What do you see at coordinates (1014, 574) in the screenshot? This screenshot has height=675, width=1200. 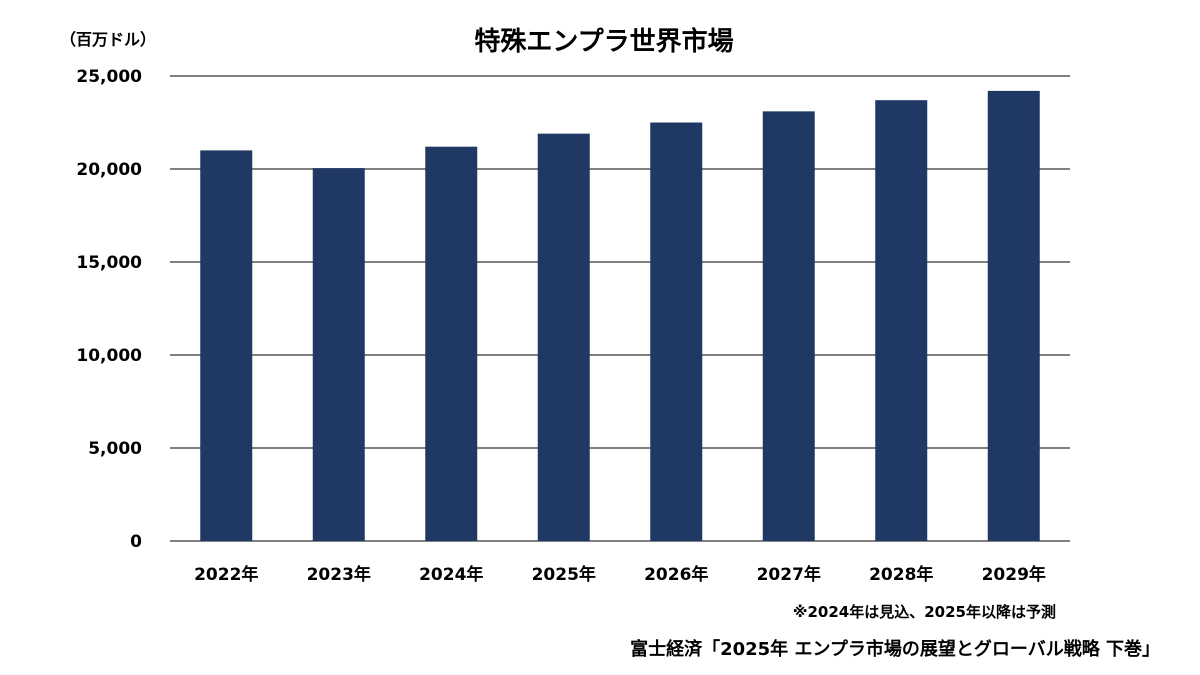 I see `x-tick-label: 2029年` at bounding box center [1014, 574].